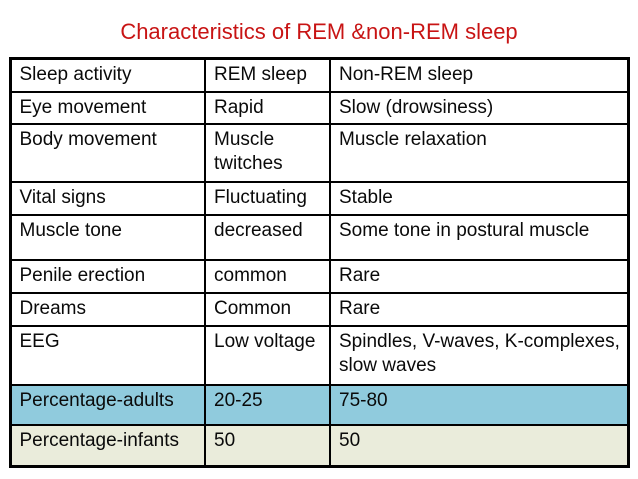  Describe the element at coordinates (267, 355) in the screenshot. I see `rem-value: Low voltage` at that location.